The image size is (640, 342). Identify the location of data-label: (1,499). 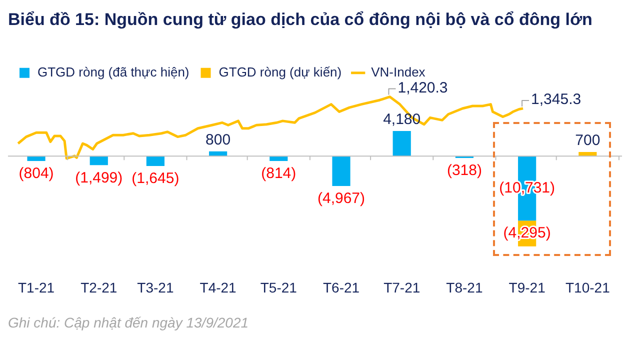
(99, 177).